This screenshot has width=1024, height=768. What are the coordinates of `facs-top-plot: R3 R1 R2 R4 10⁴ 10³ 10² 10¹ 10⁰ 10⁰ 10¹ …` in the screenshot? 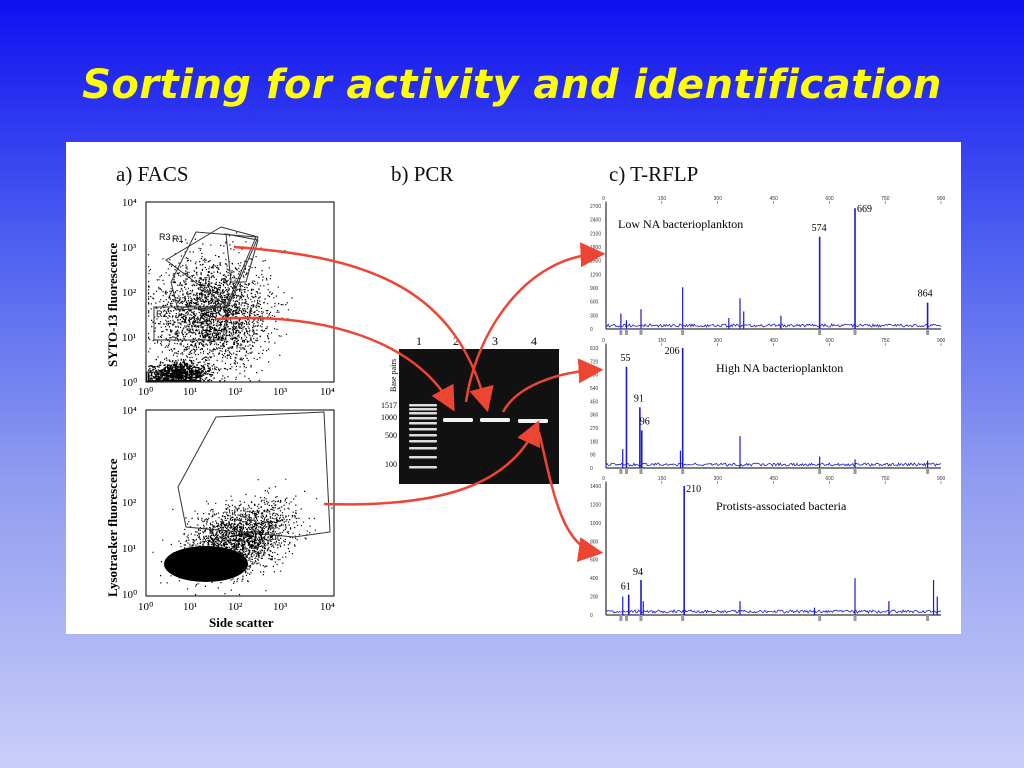 It's located at (220, 297).